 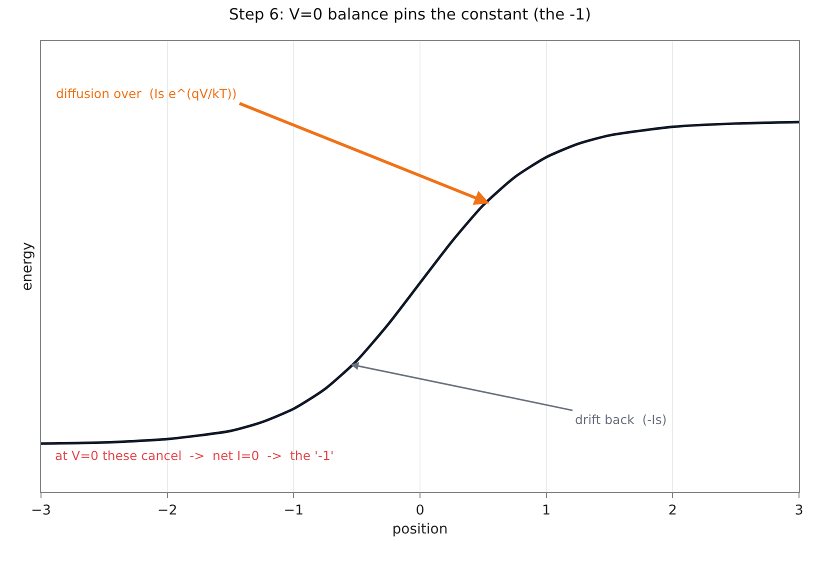 I want to click on annotation: at V=0 these cancel -> net I=0 -> the '-1', so click(x=194, y=455).